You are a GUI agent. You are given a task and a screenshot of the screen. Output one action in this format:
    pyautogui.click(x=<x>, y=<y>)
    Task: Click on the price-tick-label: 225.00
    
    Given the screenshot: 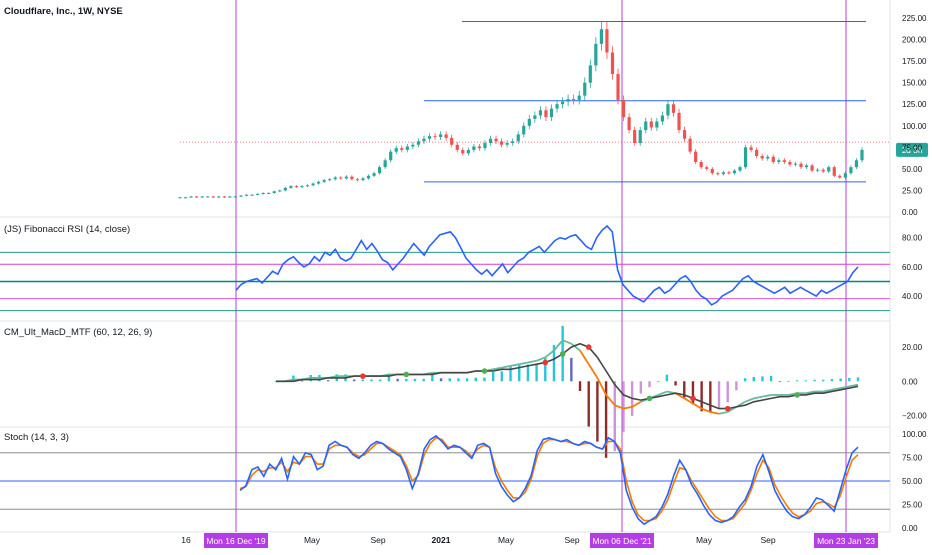 What is the action you would take?
    pyautogui.click(x=914, y=18)
    